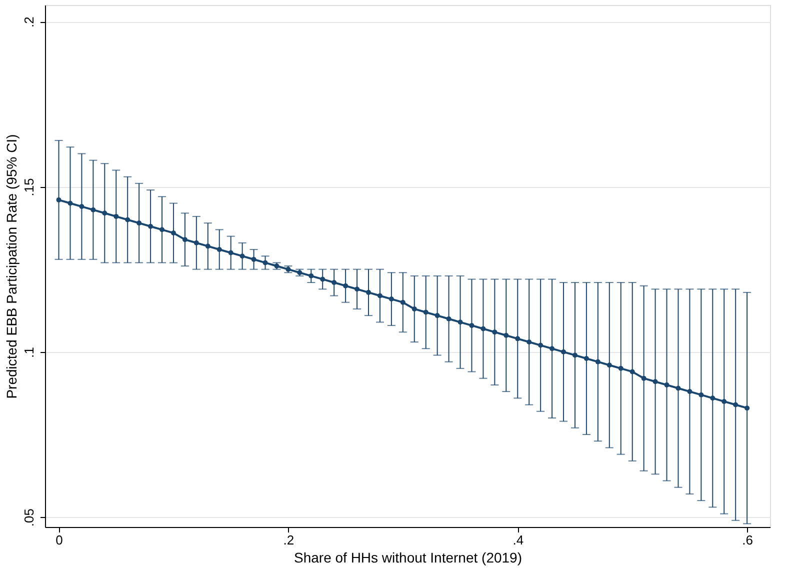  Describe the element at coordinates (29, 22) in the screenshot. I see `y-tick-label: .2` at that location.